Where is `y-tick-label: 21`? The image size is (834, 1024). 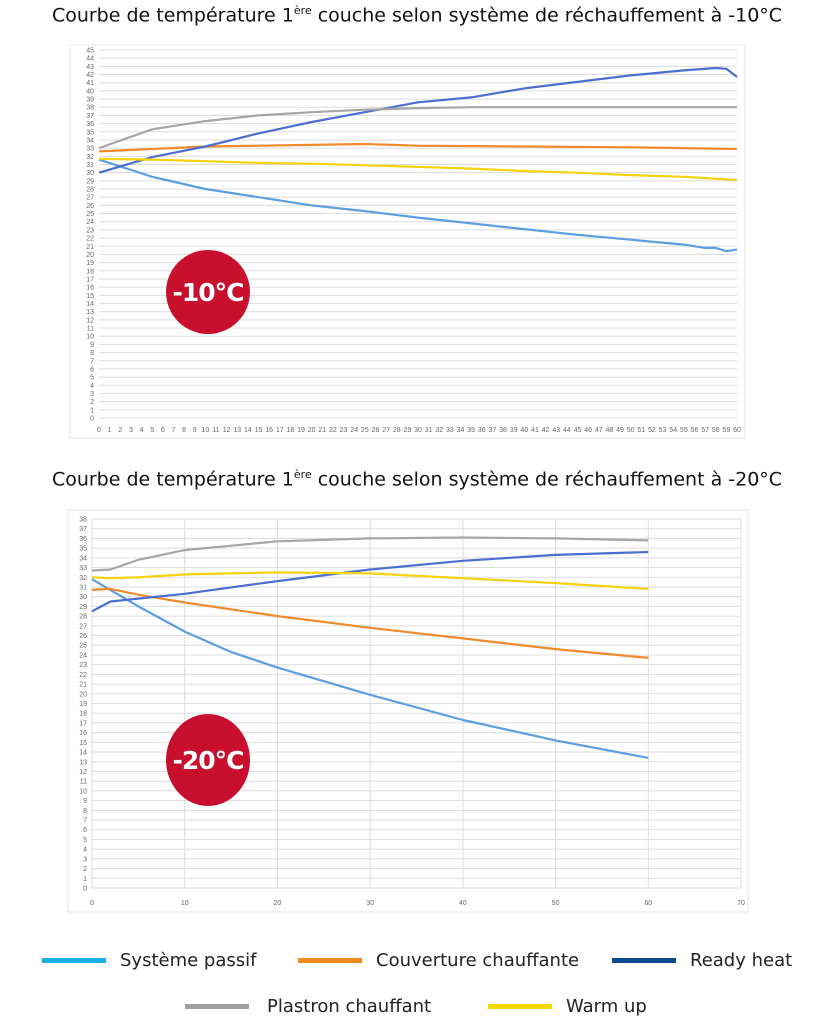 y-tick-label: 21 is located at coordinates (83, 685).